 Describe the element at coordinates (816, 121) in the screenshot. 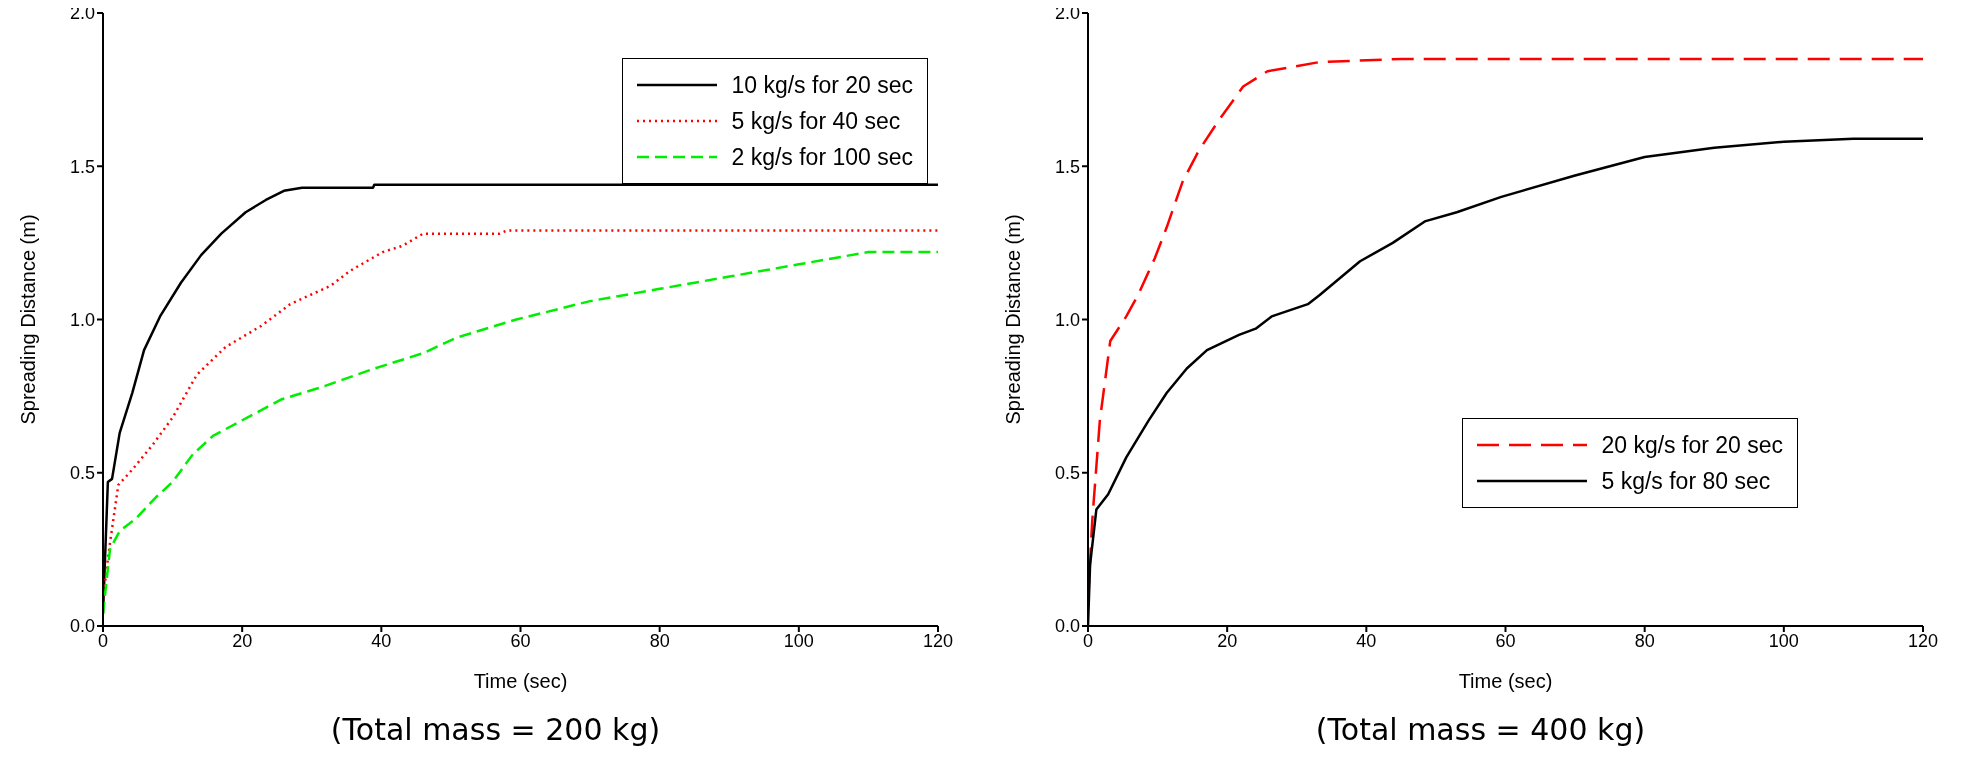

I see `legend-label: 5 kg/s for 40 sec` at that location.